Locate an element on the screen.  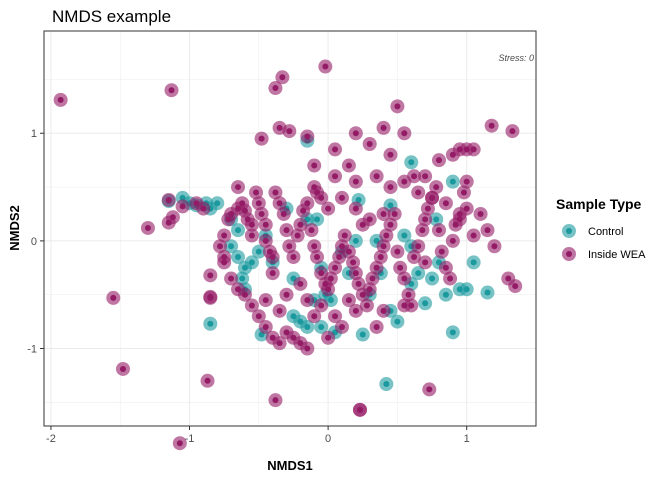
chart-title: NMDS example is located at coordinates (111, 16).